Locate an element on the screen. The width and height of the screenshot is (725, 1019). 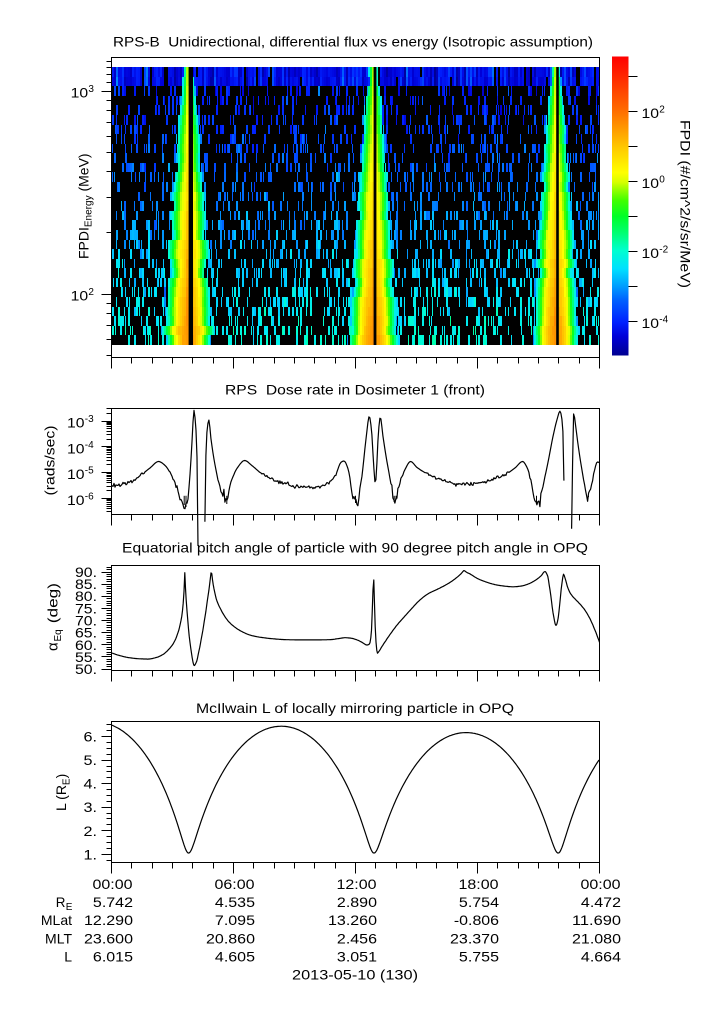
svg-text: -2 is located at coordinates (663, 250).